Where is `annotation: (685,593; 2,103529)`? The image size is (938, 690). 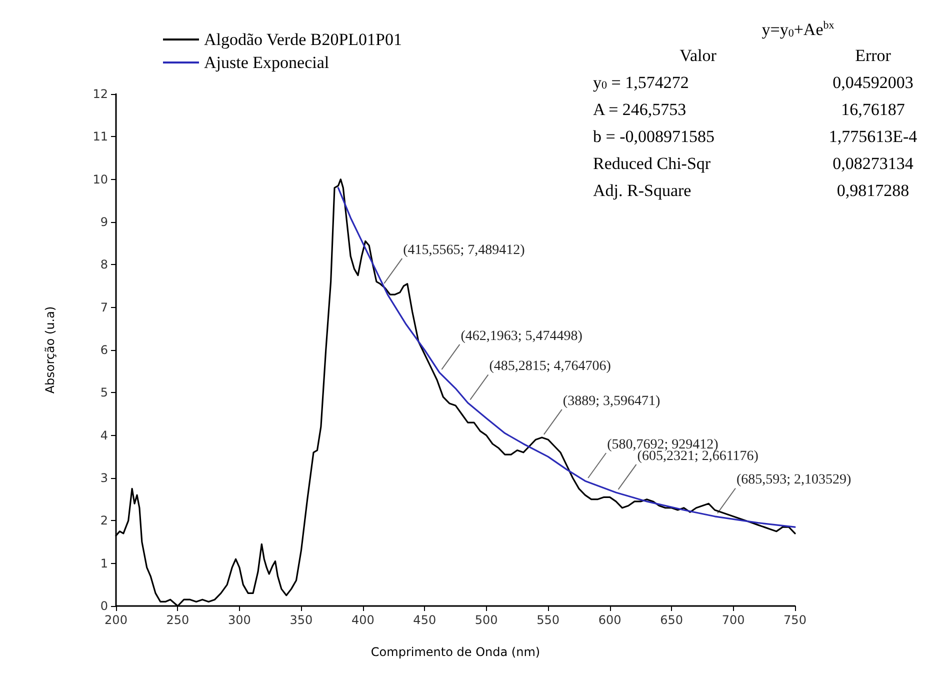
annotation: (685,593; 2,103529) is located at coordinates (794, 480).